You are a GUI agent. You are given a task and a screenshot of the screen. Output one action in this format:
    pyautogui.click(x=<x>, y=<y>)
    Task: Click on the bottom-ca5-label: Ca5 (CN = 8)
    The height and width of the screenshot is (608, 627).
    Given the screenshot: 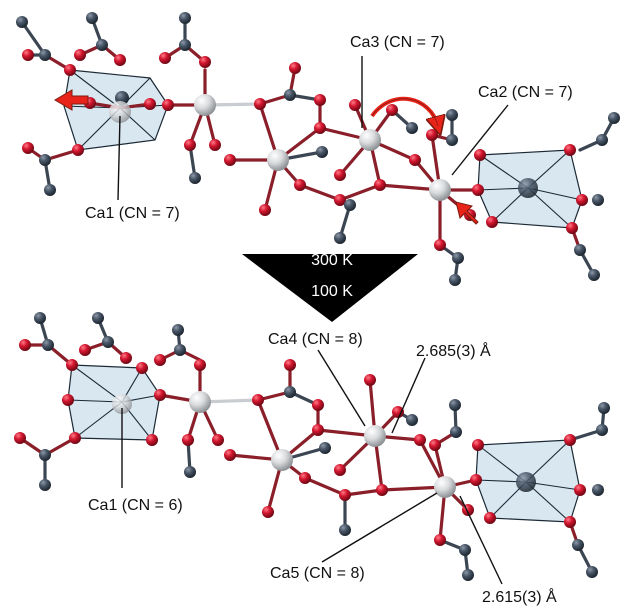 What is the action you would take?
    pyautogui.click(x=317, y=573)
    